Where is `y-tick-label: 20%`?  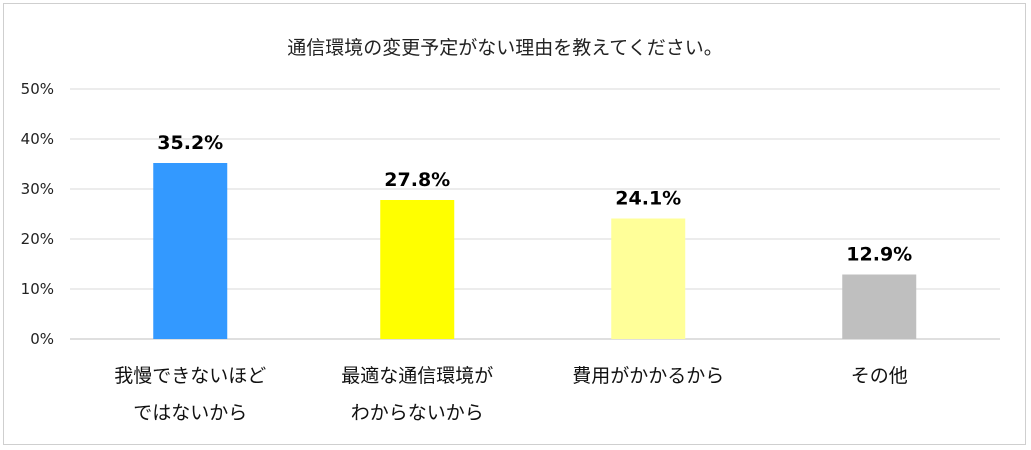 y-tick-label: 20% is located at coordinates (37, 239).